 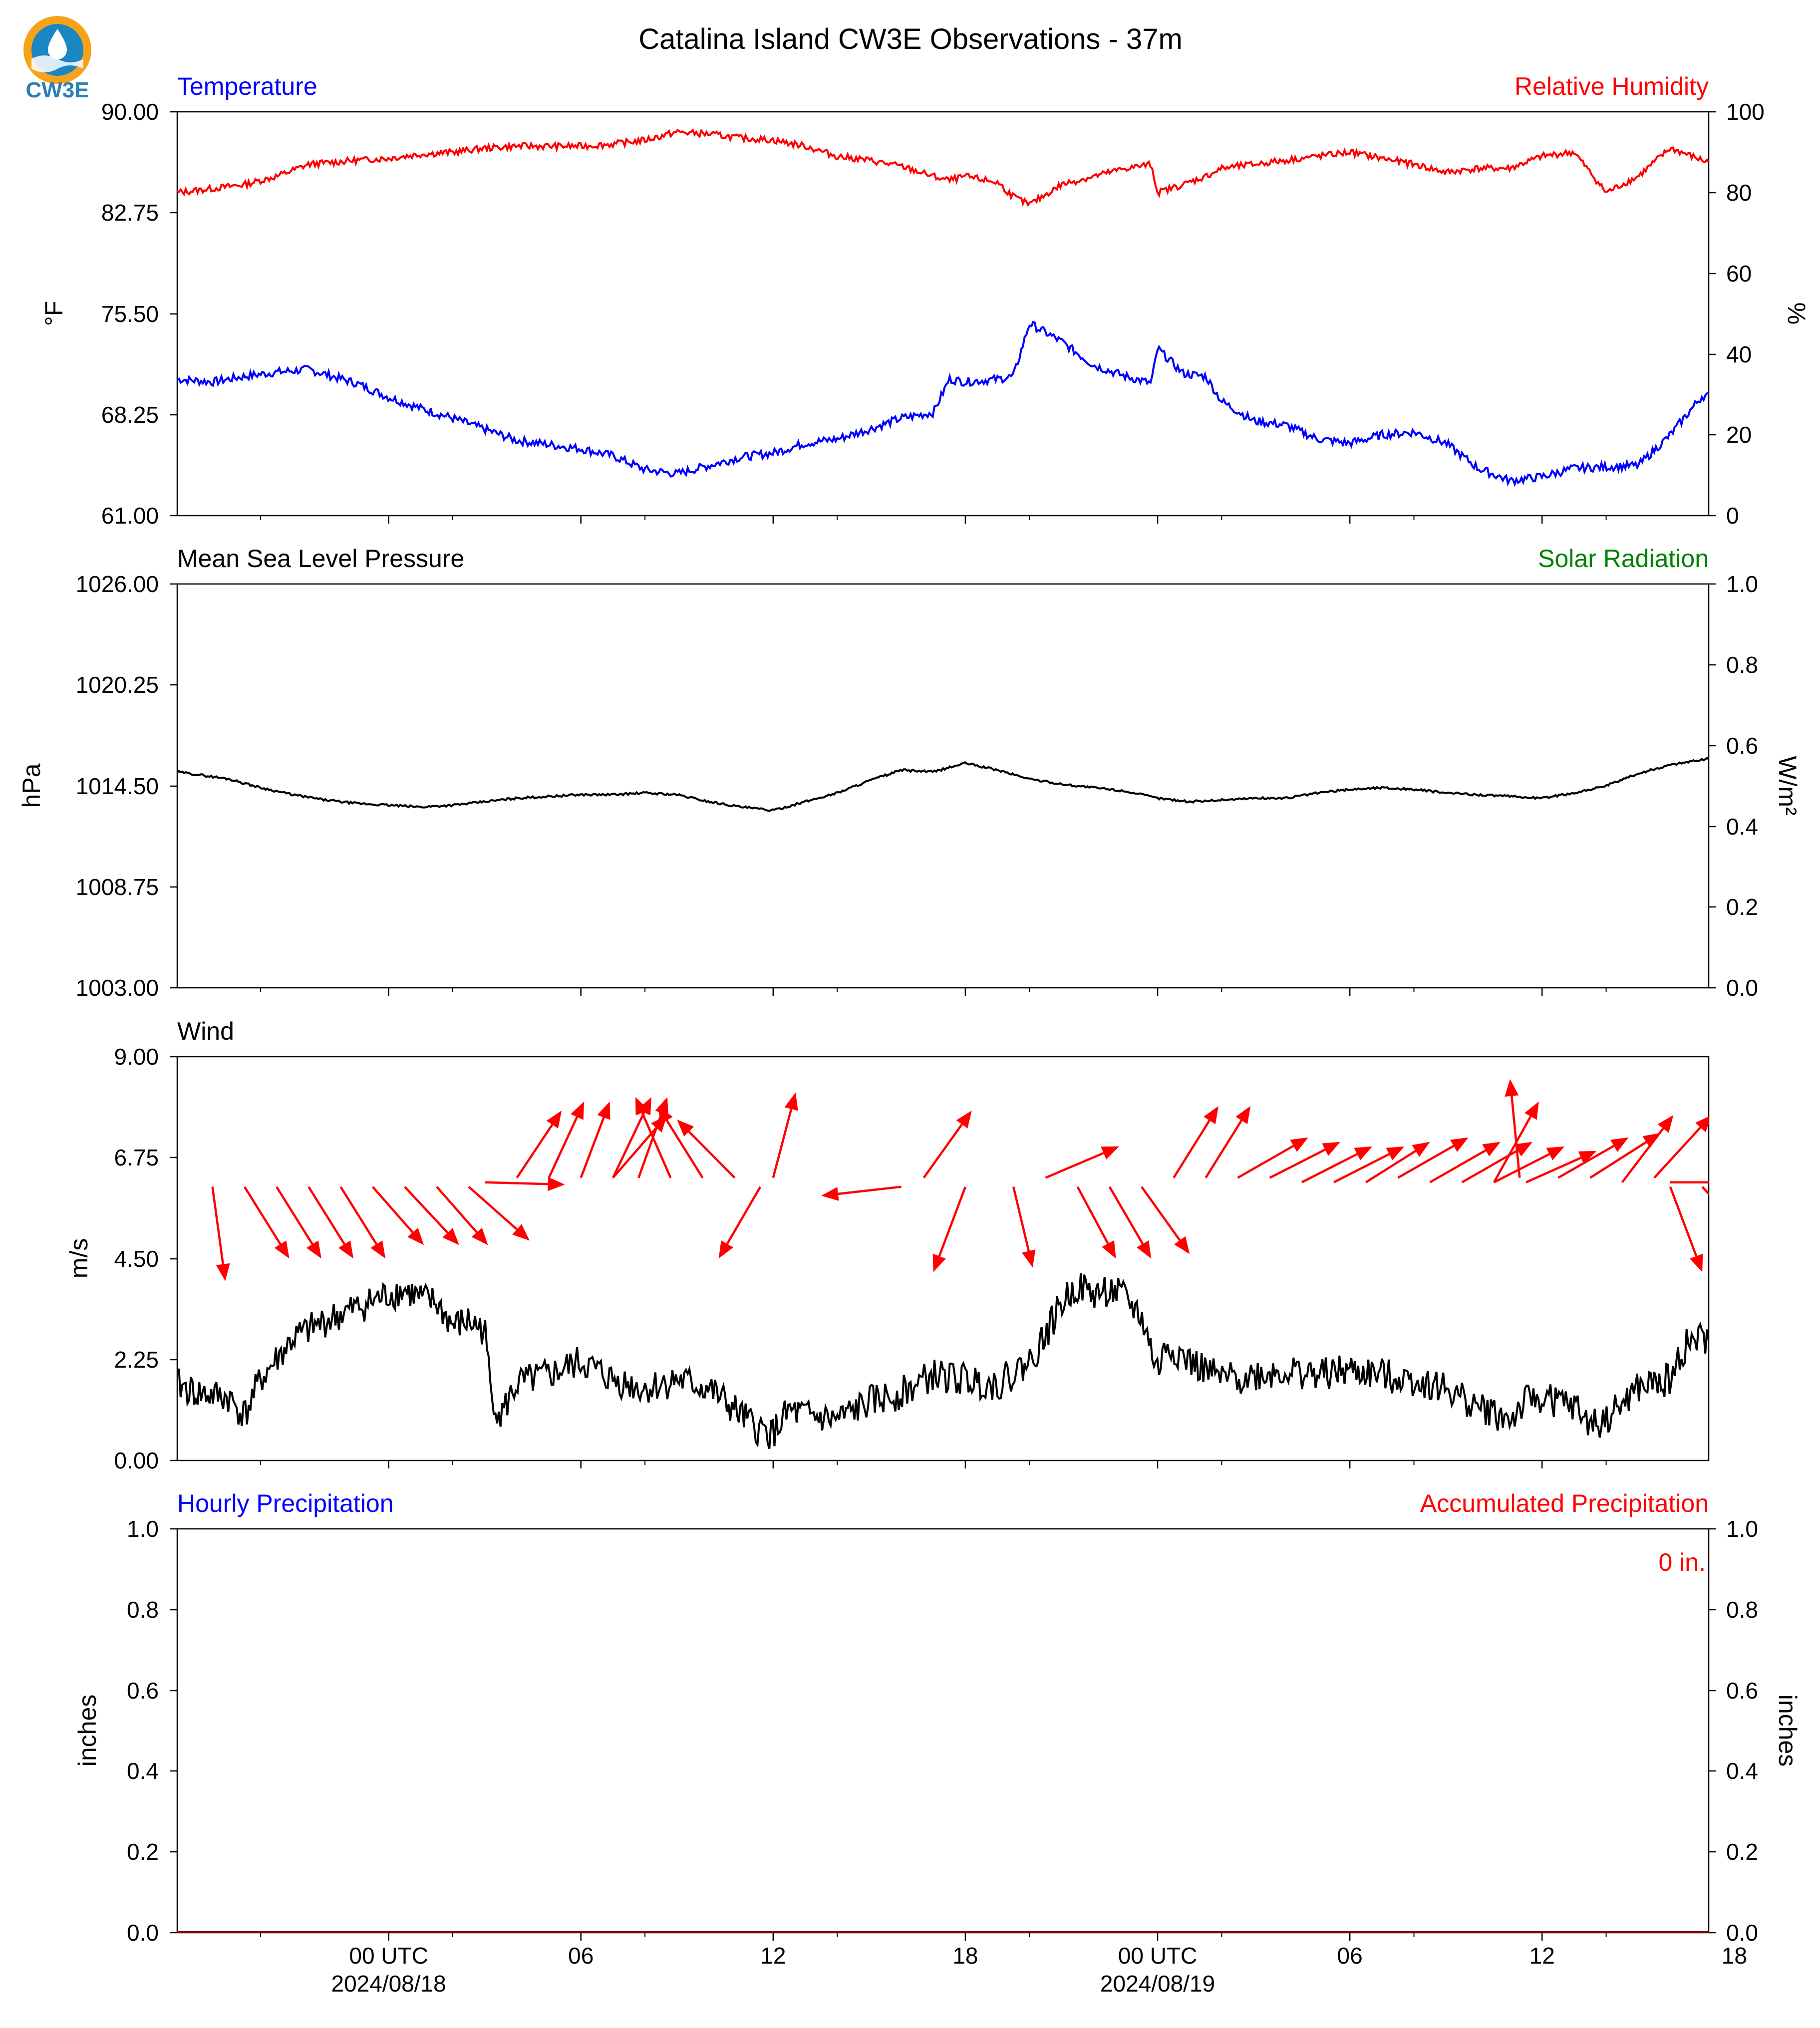 I want to click on y-tick-label: 0.8, so click(x=143, y=1610).